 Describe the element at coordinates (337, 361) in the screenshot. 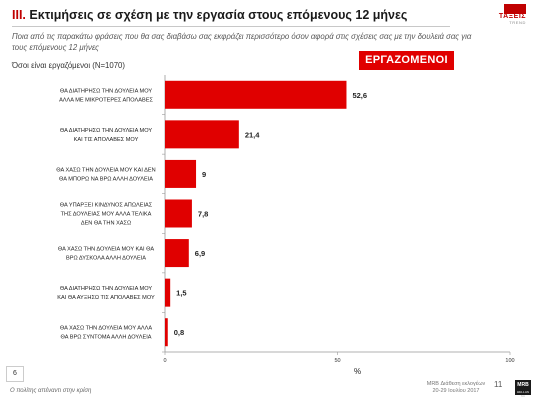

I see `x-tick-label: 50` at that location.